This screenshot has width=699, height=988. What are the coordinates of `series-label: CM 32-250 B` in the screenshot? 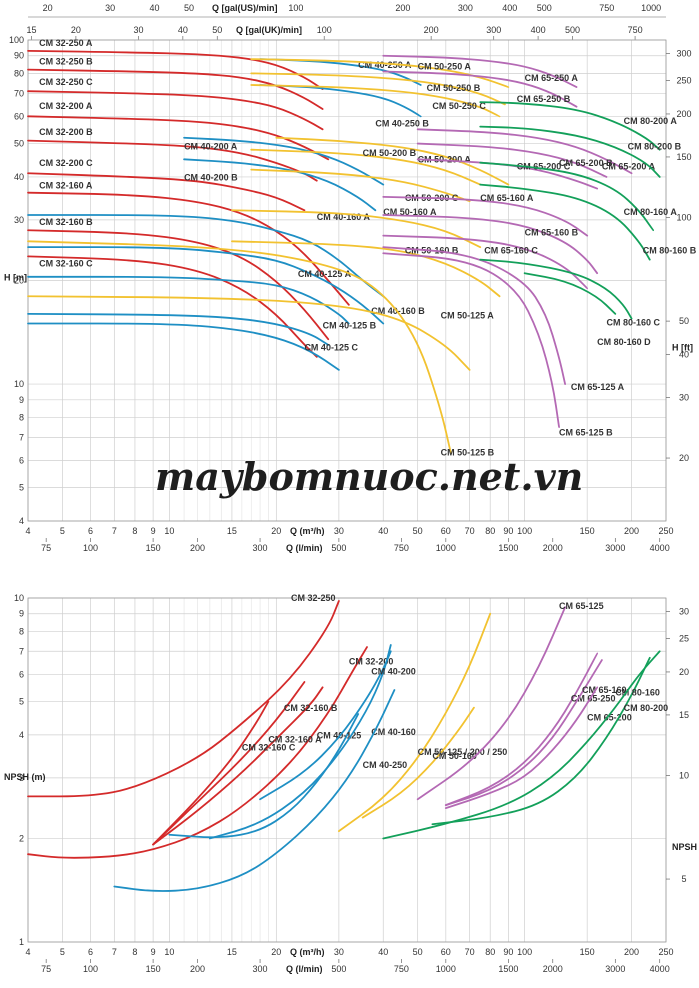 It's located at (66, 61).